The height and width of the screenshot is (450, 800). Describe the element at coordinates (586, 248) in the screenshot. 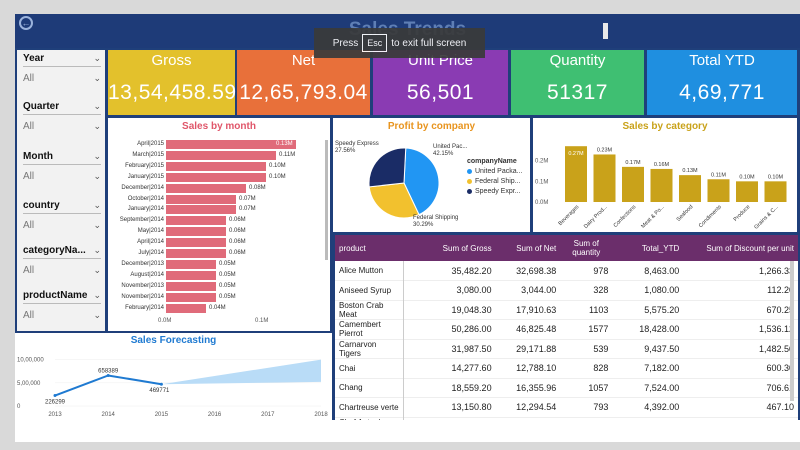

I see `column-header: Sum of quantity` at that location.